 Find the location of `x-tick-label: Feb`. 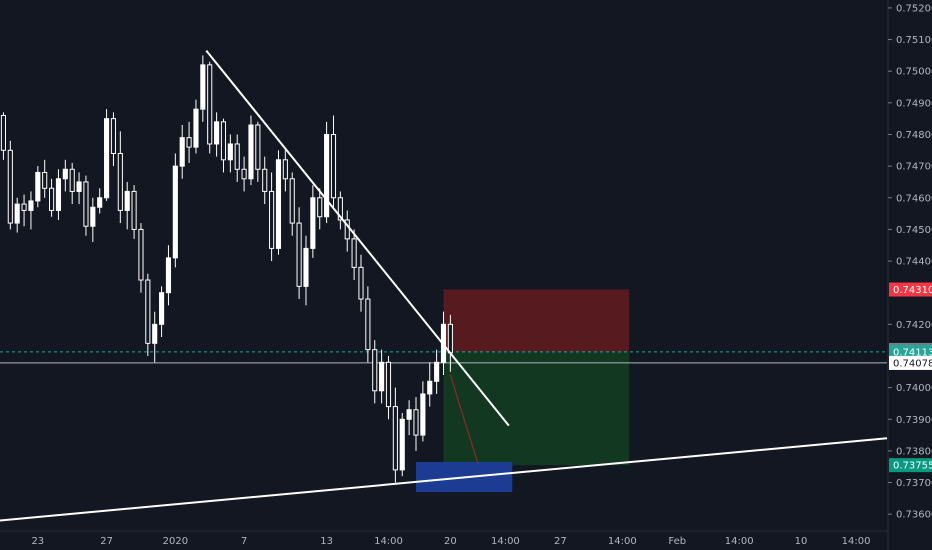

x-tick-label: Feb is located at coordinates (677, 541).